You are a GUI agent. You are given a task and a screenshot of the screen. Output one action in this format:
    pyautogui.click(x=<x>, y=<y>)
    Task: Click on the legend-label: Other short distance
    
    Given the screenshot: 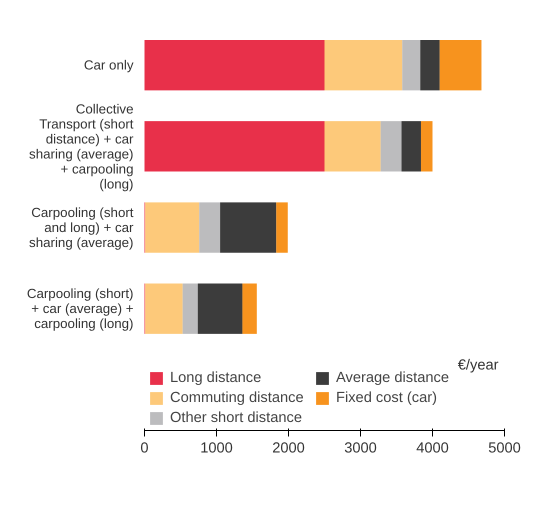 What is the action you would take?
    pyautogui.click(x=236, y=418)
    